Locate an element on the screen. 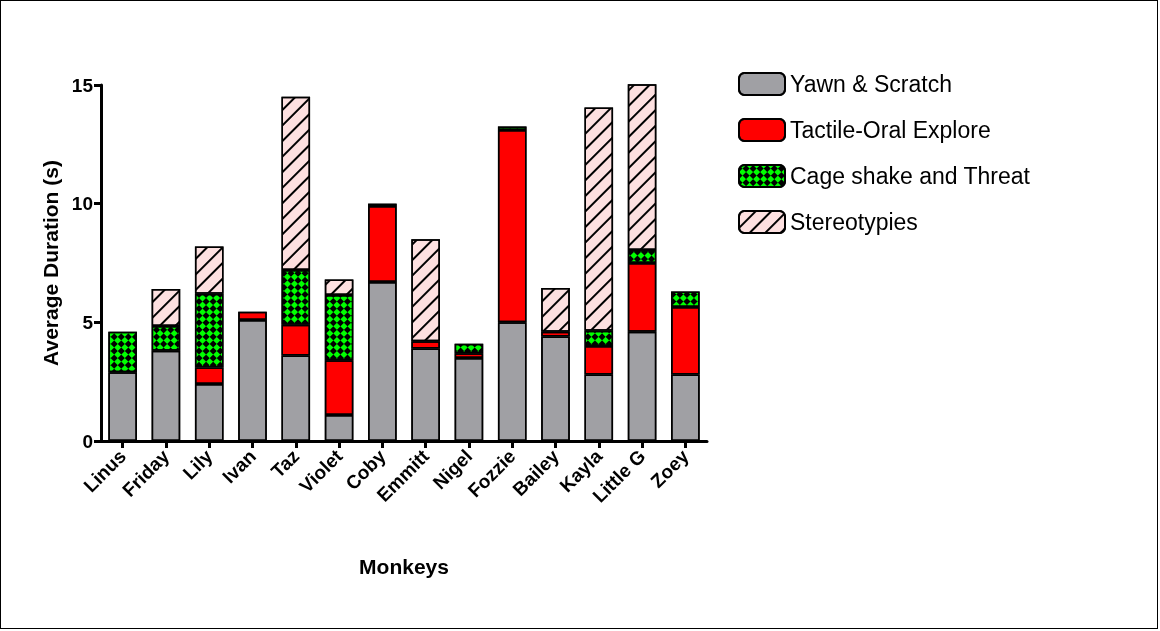  legend-label: Cage shake and Threat is located at coordinates (910, 176).